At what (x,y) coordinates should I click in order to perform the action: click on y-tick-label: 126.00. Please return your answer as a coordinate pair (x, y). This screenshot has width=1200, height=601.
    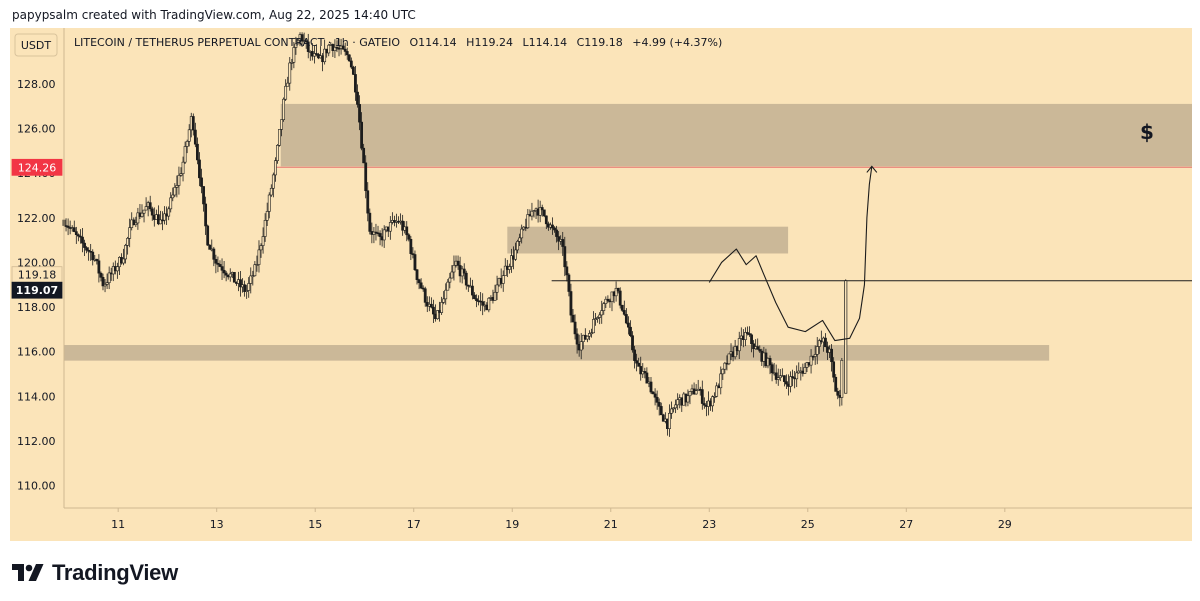
    Looking at the image, I should click on (36, 128).